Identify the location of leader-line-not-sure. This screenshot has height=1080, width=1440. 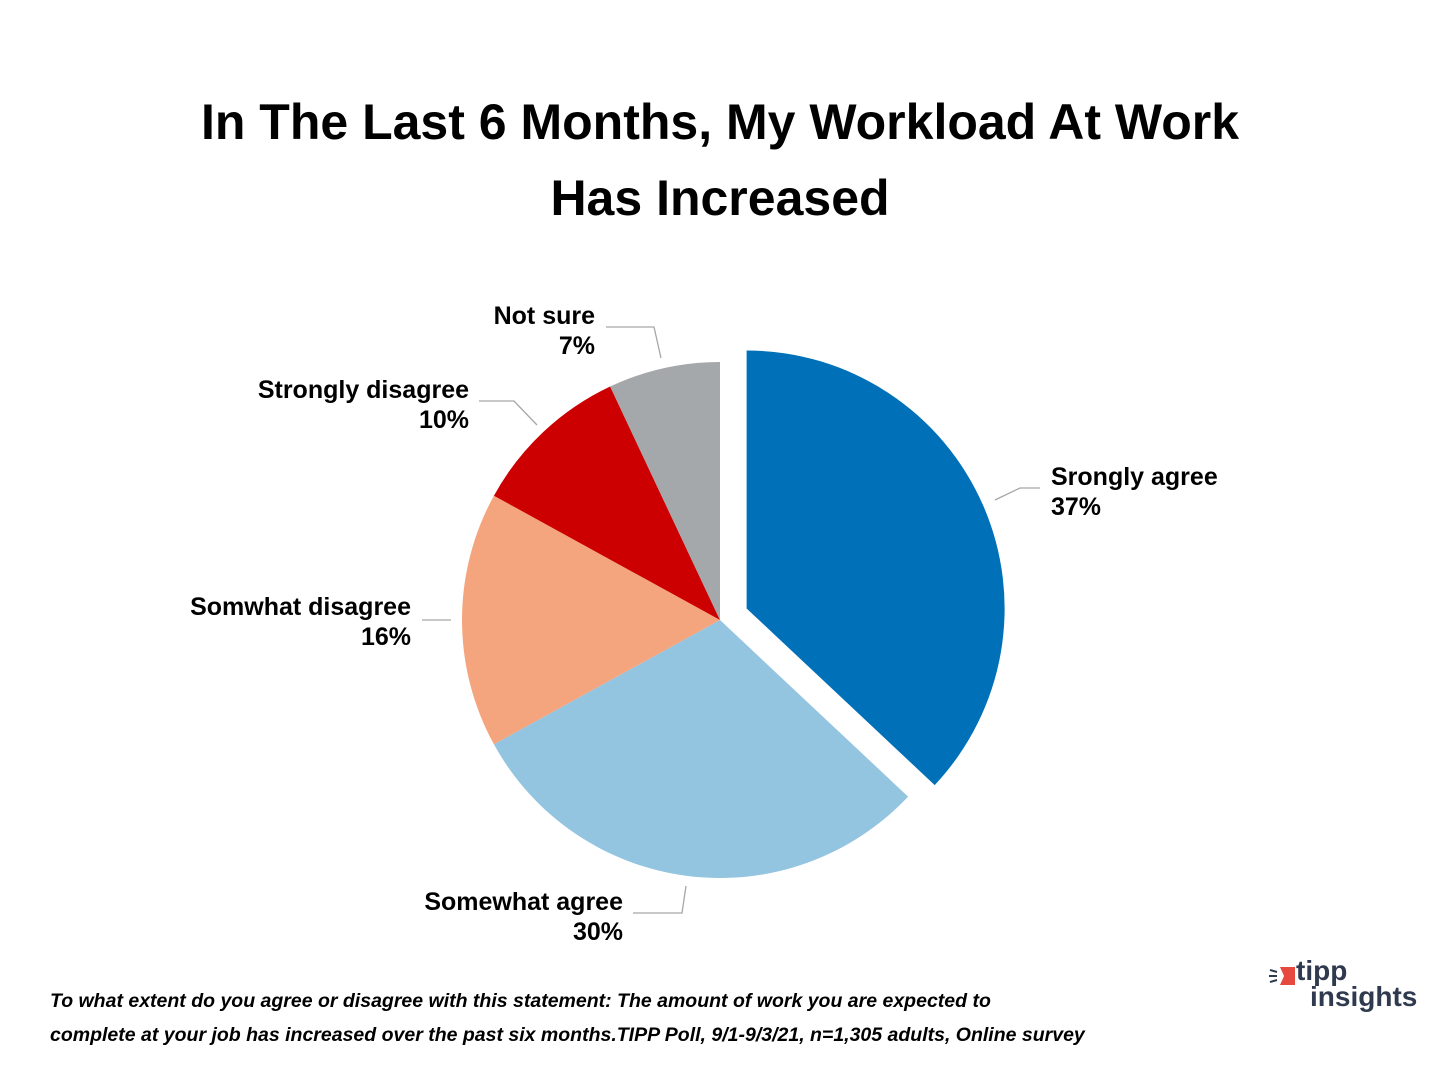
(634, 342).